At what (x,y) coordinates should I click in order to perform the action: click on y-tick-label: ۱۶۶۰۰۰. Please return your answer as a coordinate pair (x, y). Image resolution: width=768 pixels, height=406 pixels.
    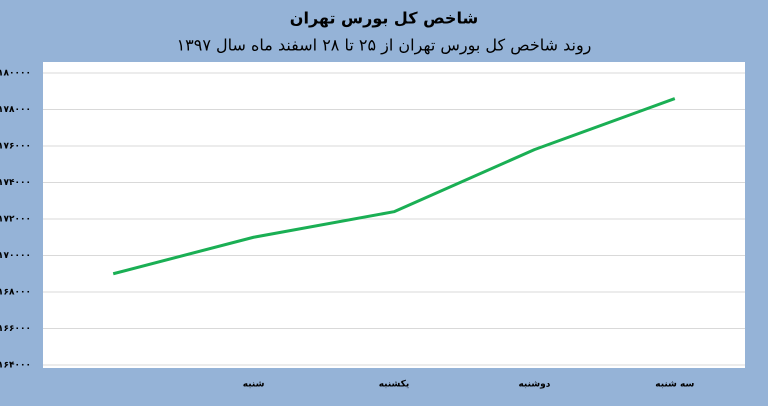
    Looking at the image, I should click on (15, 329).